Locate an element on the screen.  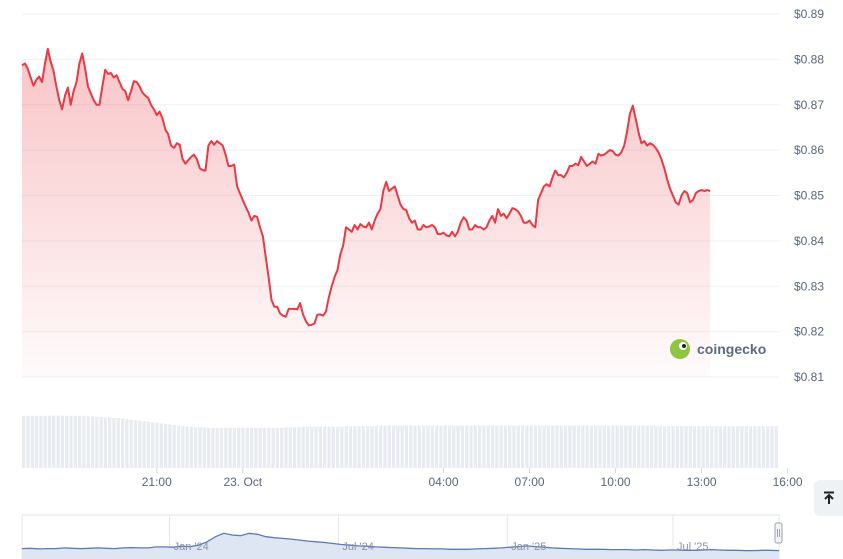
y-tick-label: $0.85 is located at coordinates (809, 196).